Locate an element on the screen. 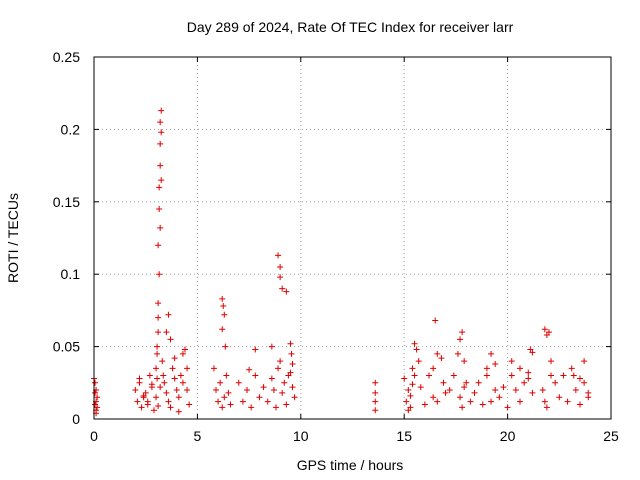 Image resolution: width=640 pixels, height=480 pixels. y-tick-label: 0.25 is located at coordinates (66, 57).